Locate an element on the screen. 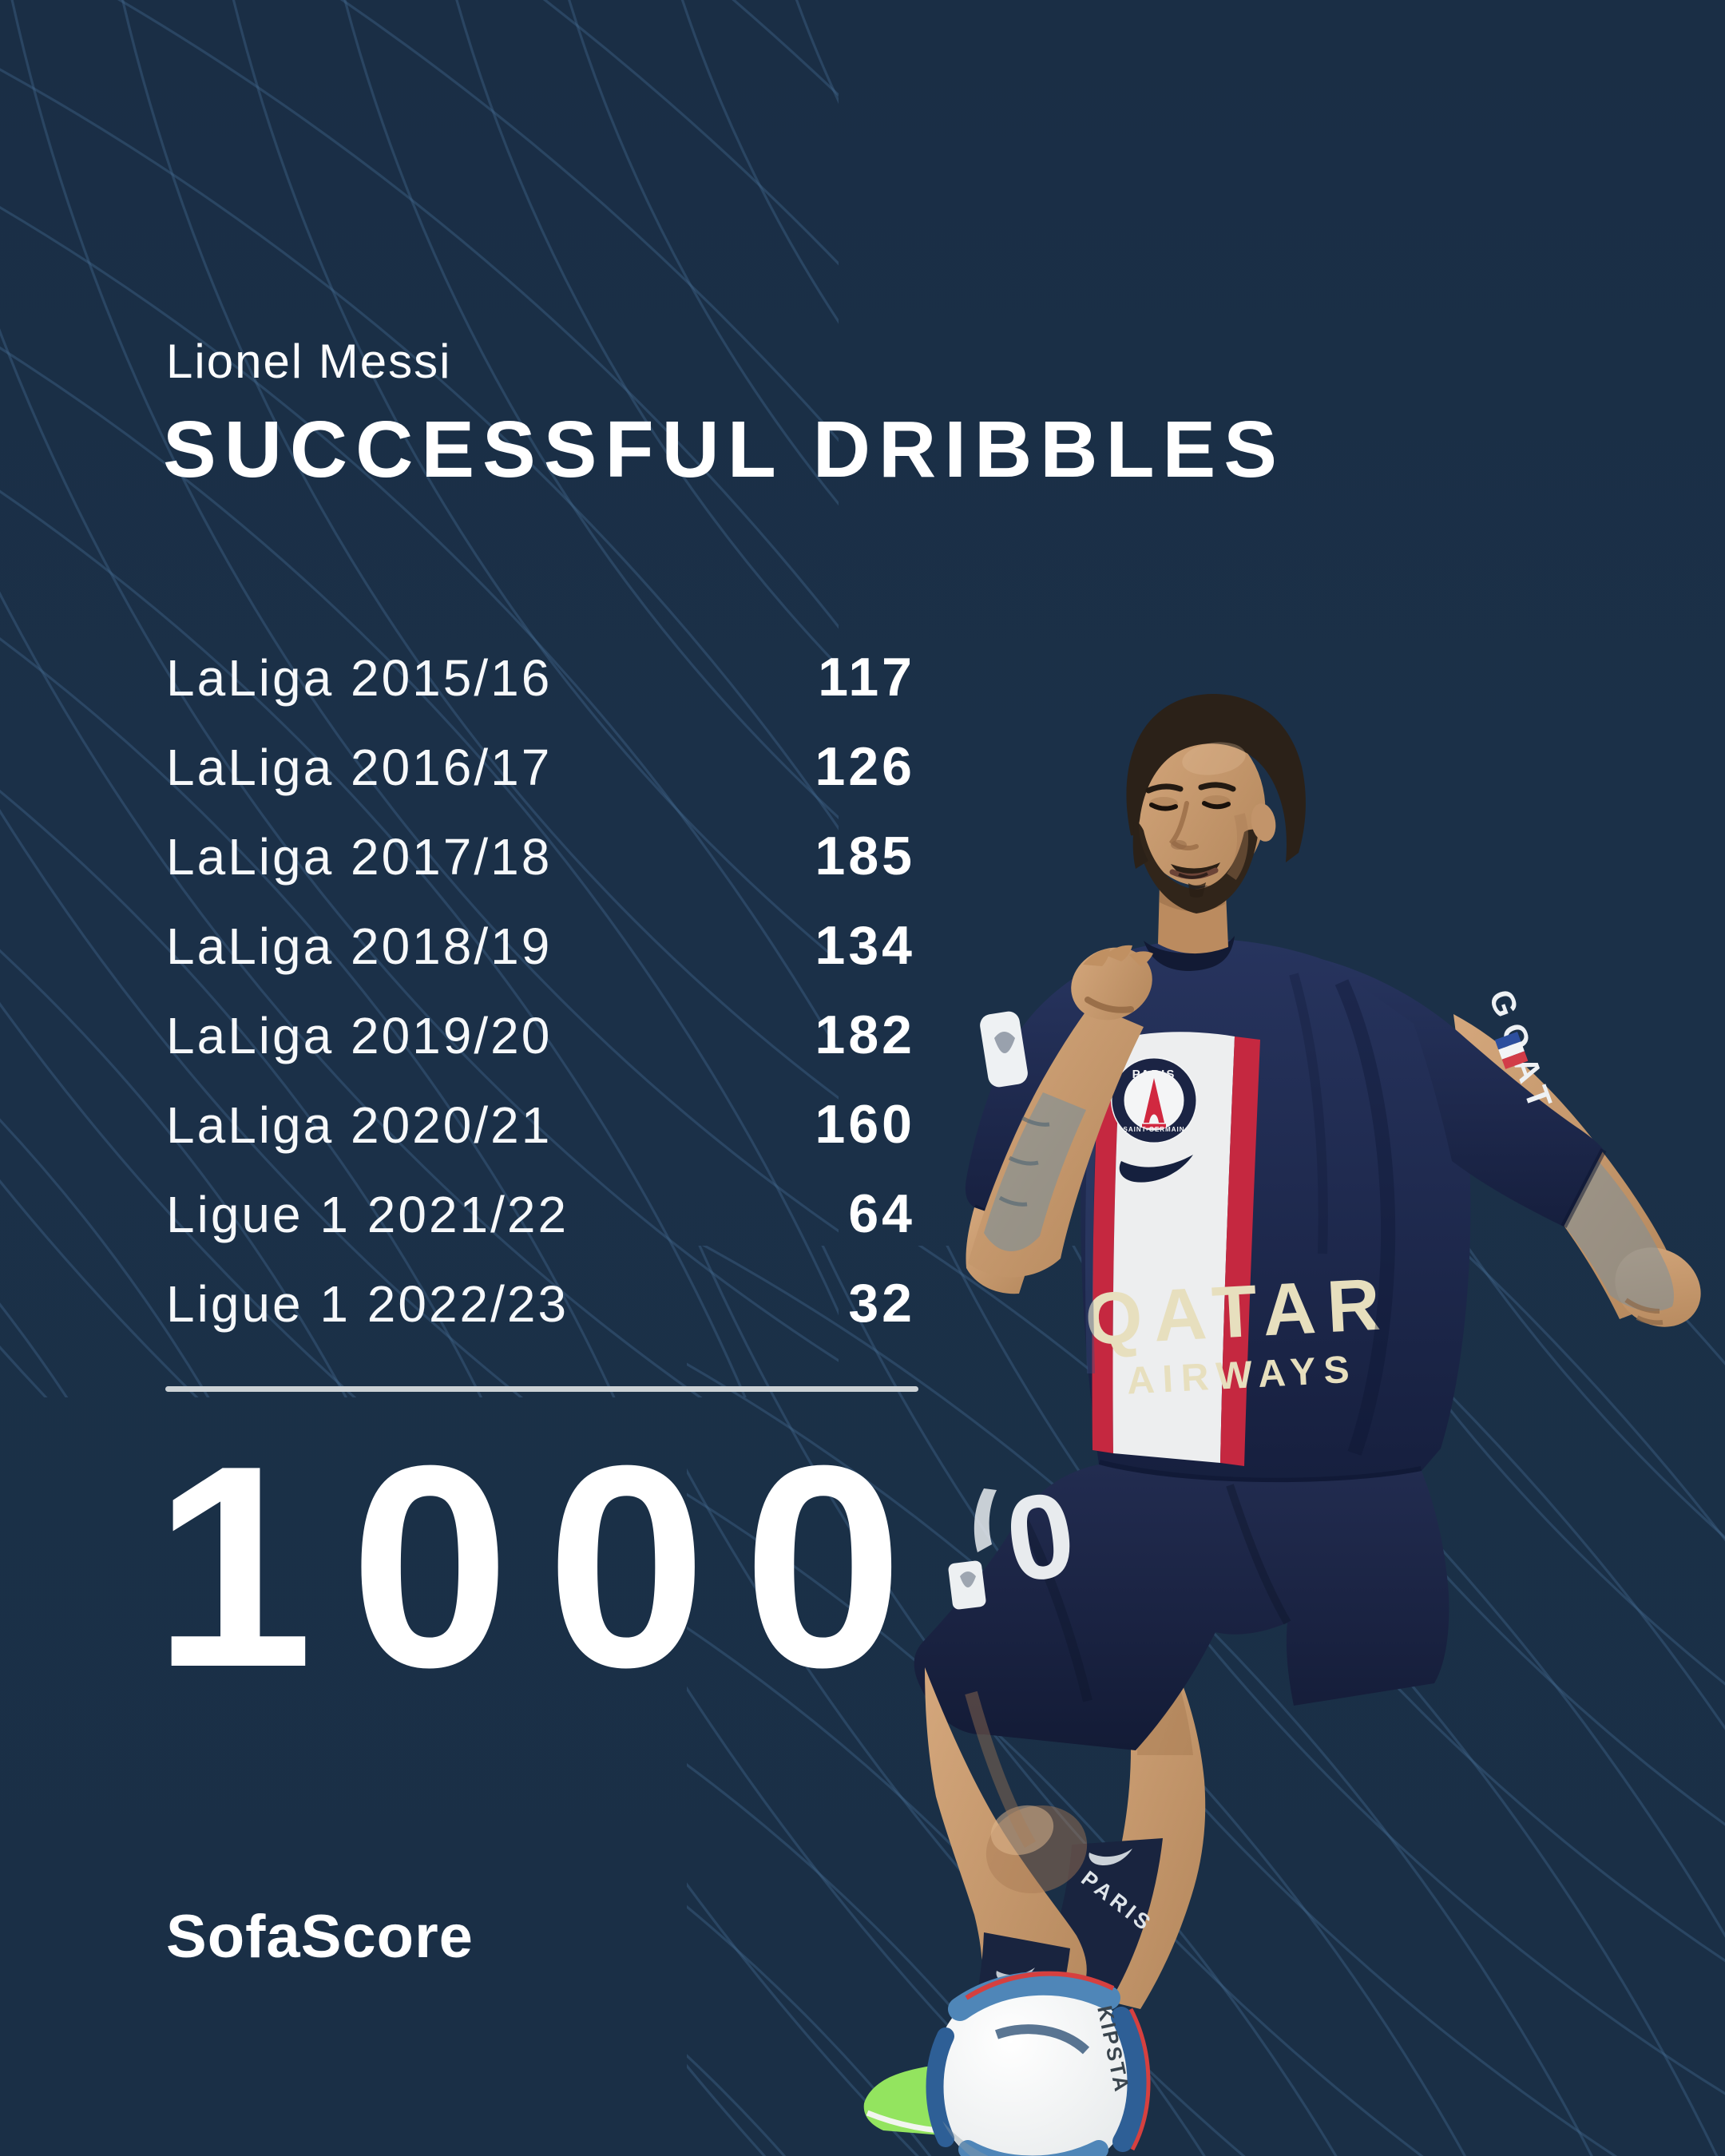 This screenshot has height=2156, width=1725. divider is located at coordinates (541, 1389).